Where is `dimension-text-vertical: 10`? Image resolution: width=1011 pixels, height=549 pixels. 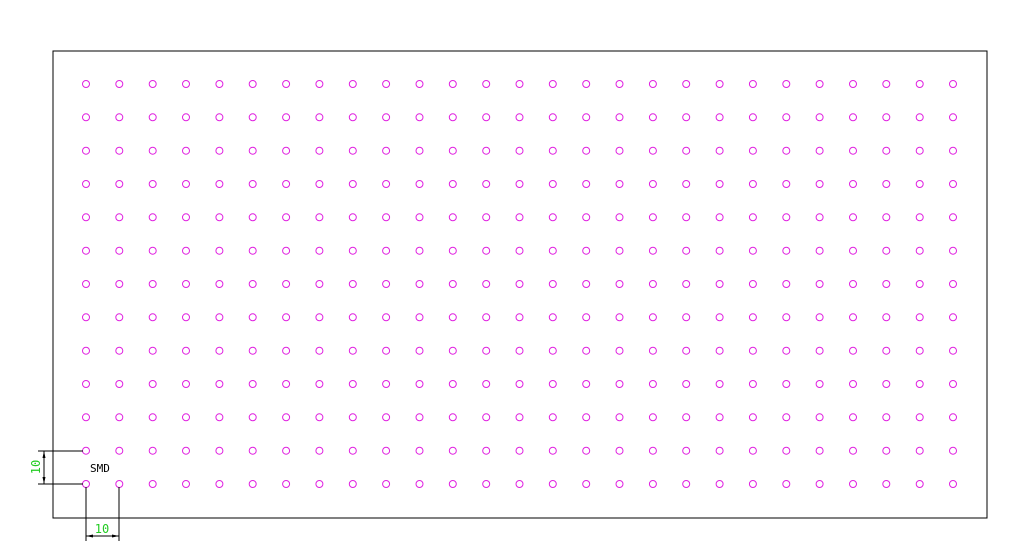
dimension-text-vertical: 10 is located at coordinates (36, 467).